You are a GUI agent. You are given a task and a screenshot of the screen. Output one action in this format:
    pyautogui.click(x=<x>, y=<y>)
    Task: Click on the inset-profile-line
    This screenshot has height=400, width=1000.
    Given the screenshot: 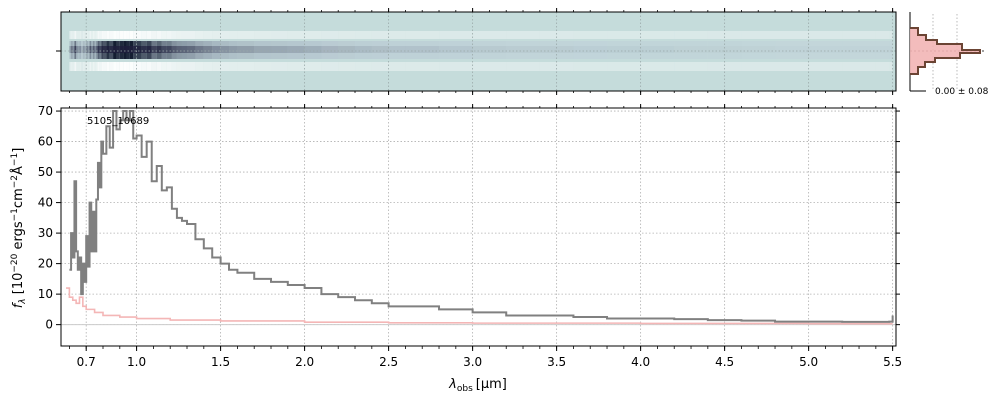 What is the action you would take?
    pyautogui.click(x=945, y=51)
    